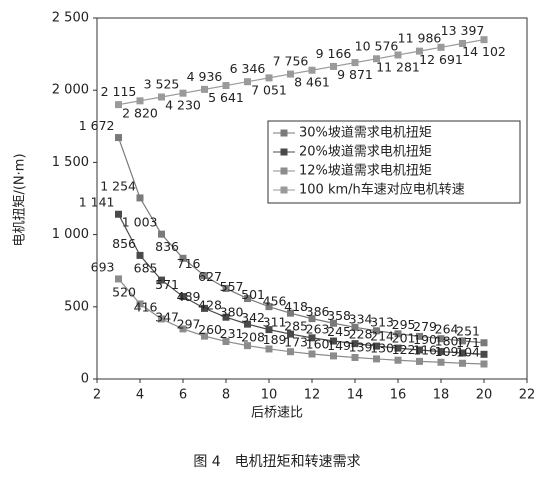 This screenshot has width=554, height=486. What do you see at coordinates (301, 72) in the screenshot?
I see `series-line` at bounding box center [301, 72].